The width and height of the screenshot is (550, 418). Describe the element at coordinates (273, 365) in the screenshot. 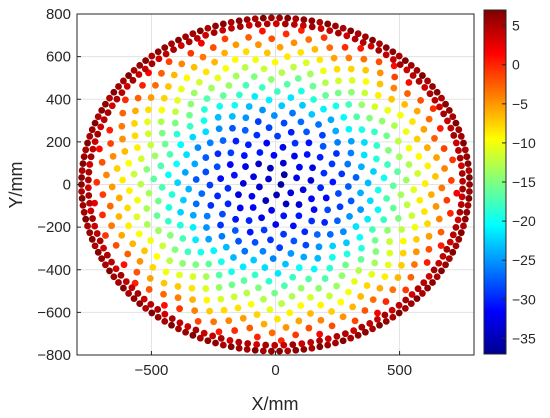

I see `x-axis-ticks: −500 0 500` at that location.